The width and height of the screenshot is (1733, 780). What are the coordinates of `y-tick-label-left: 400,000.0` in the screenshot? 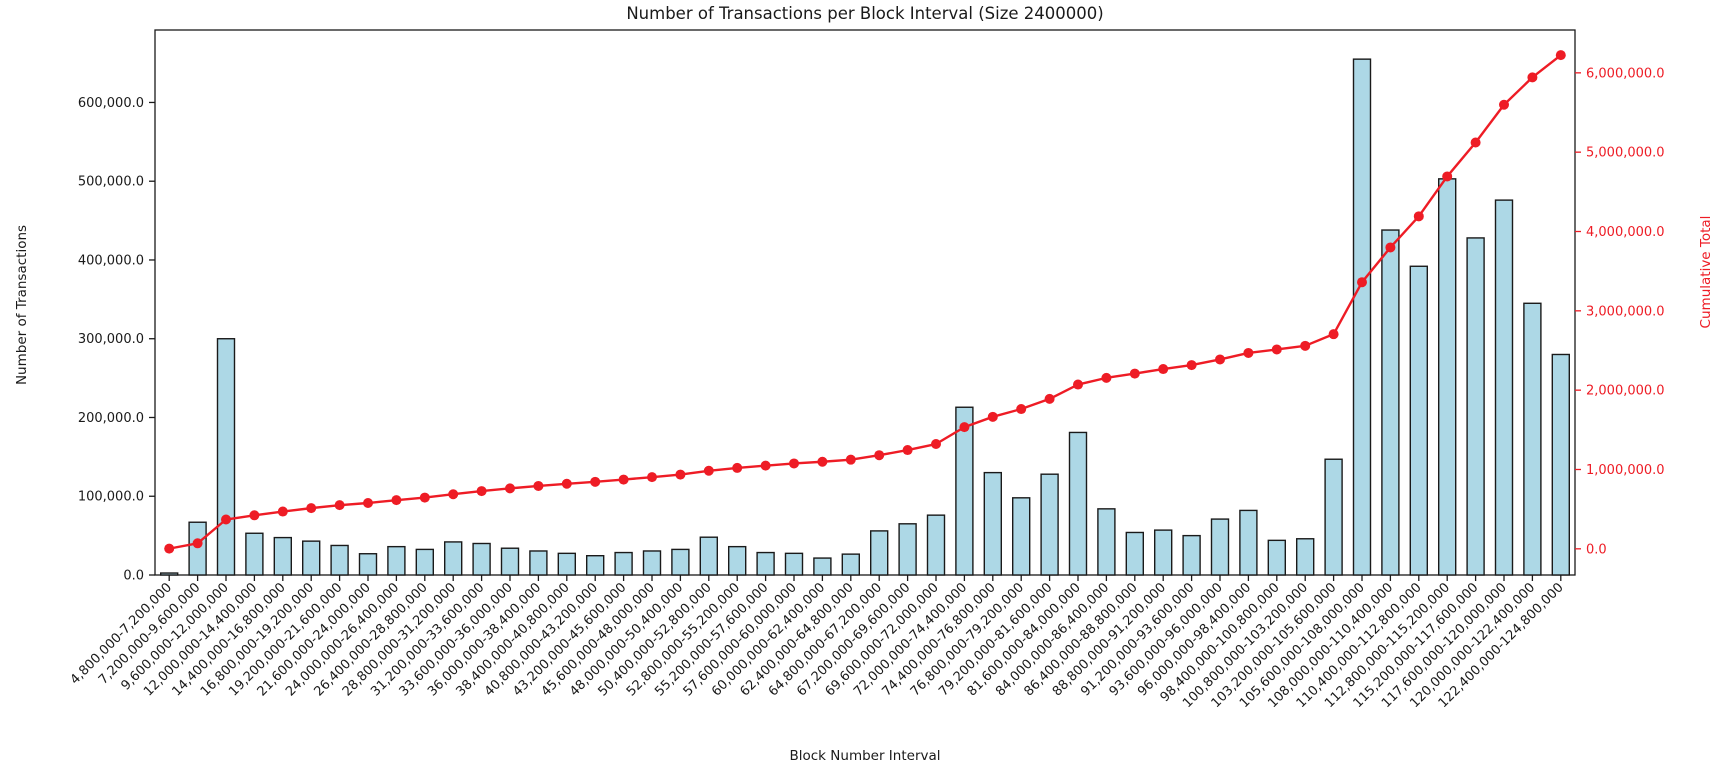 It's located at (111, 260).